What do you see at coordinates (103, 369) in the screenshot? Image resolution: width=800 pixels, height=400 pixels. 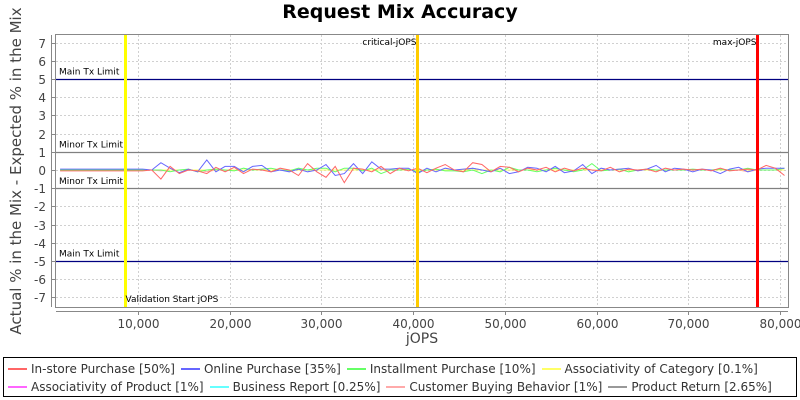 I see `legend-label: In-store Purchase [50%]` at bounding box center [103, 369].